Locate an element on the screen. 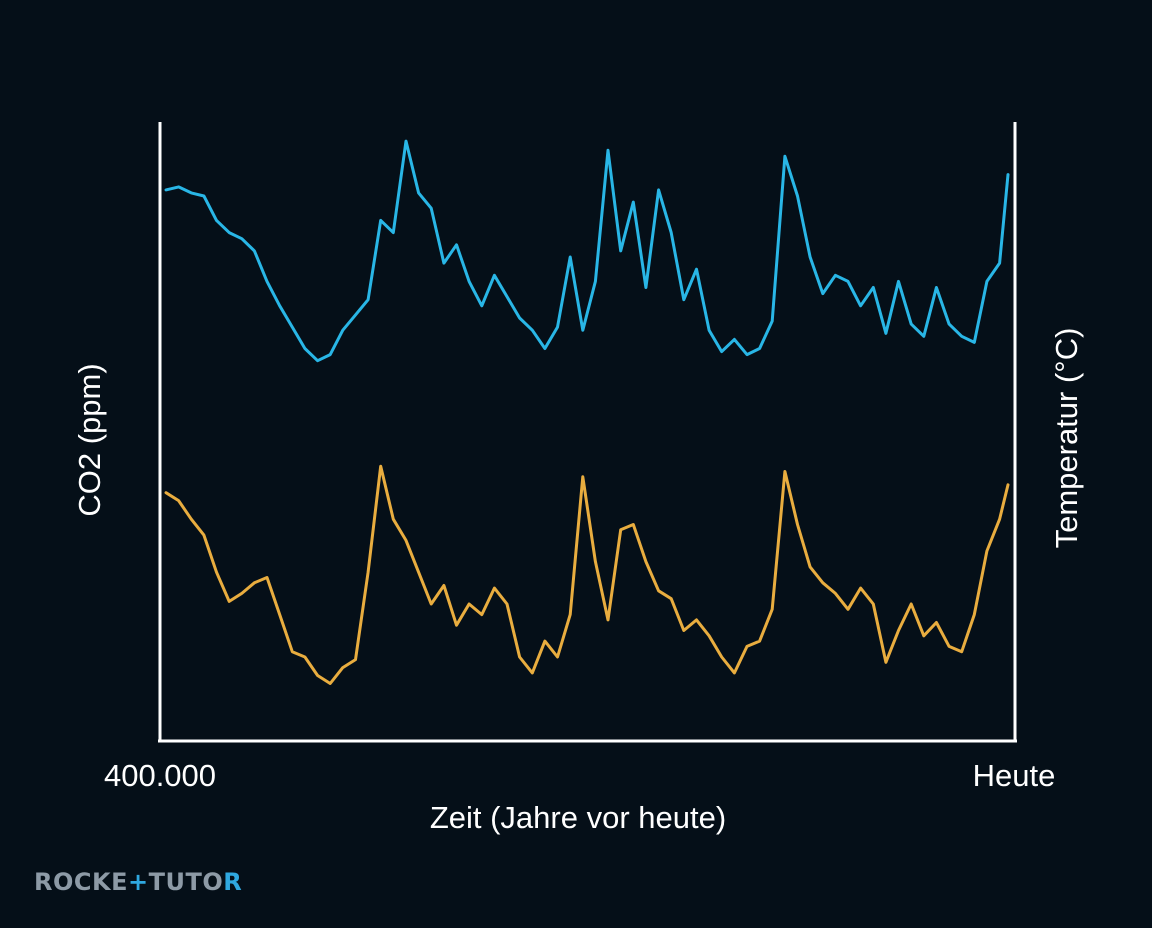 This screenshot has height=928, width=1152. logo-text-1: ROCKE is located at coordinates (81, 882).